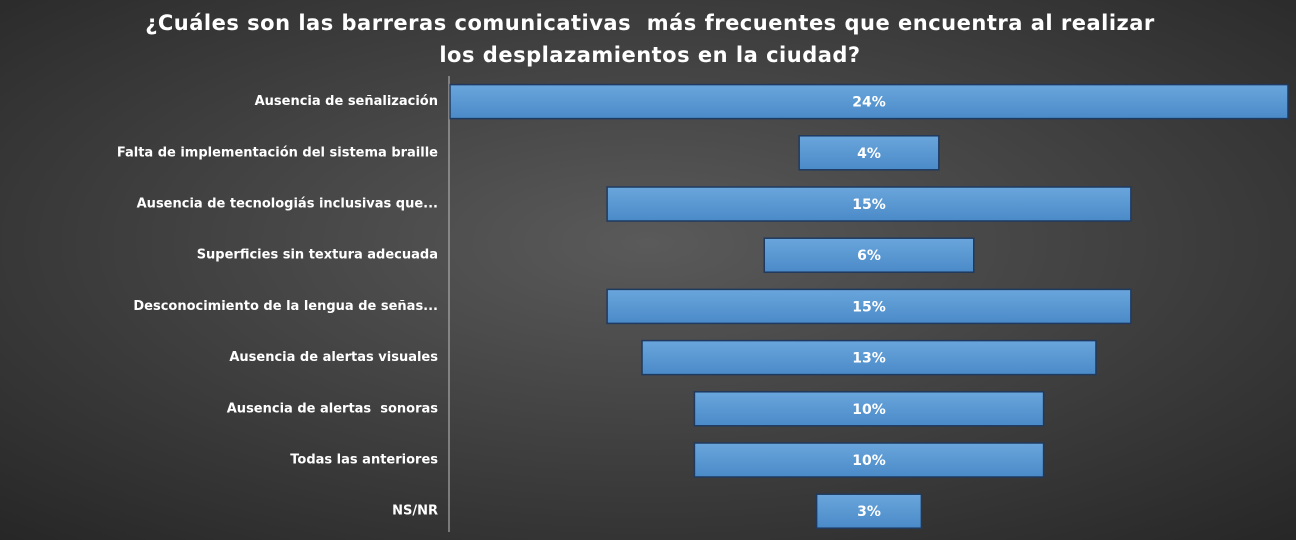 This screenshot has height=540, width=1296. I want to click on data-label: 4%, so click(869, 154).